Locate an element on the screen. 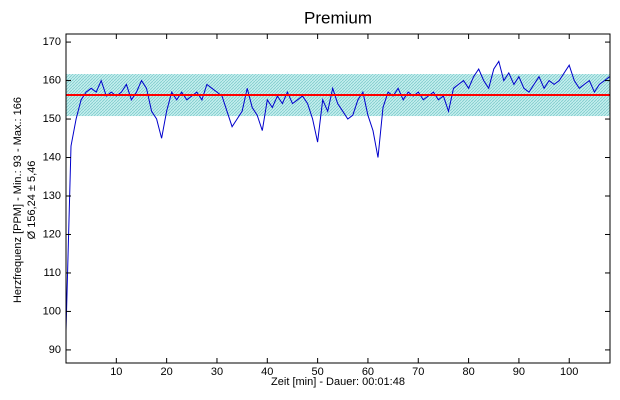 Image resolution: width=620 pixels, height=400 pixels. y-axis-label: Ø 156,24 ± 5,46 is located at coordinates (32, 200).